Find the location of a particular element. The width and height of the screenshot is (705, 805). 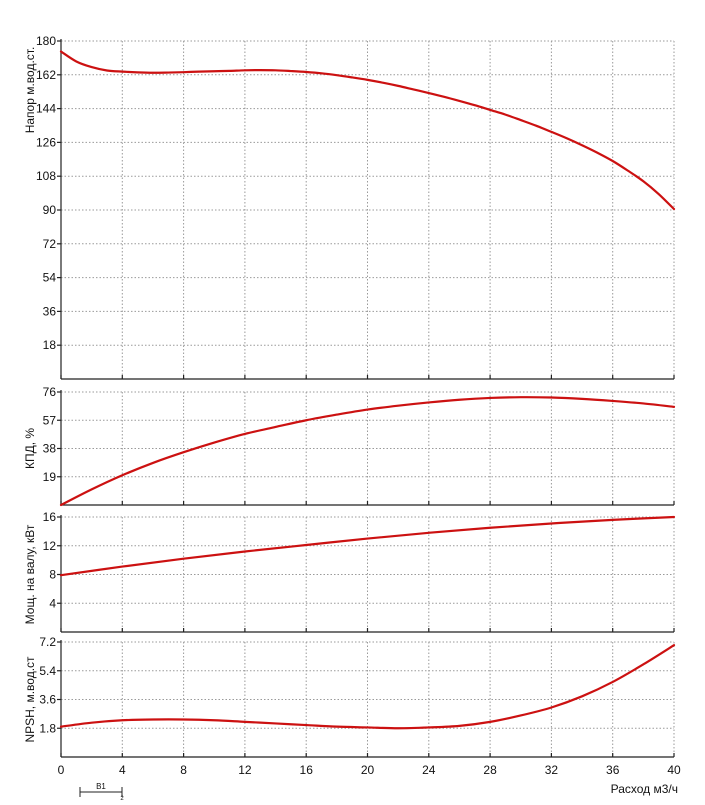

y-axis-label: NPSH, м.вод.ст is located at coordinates (30, 699).